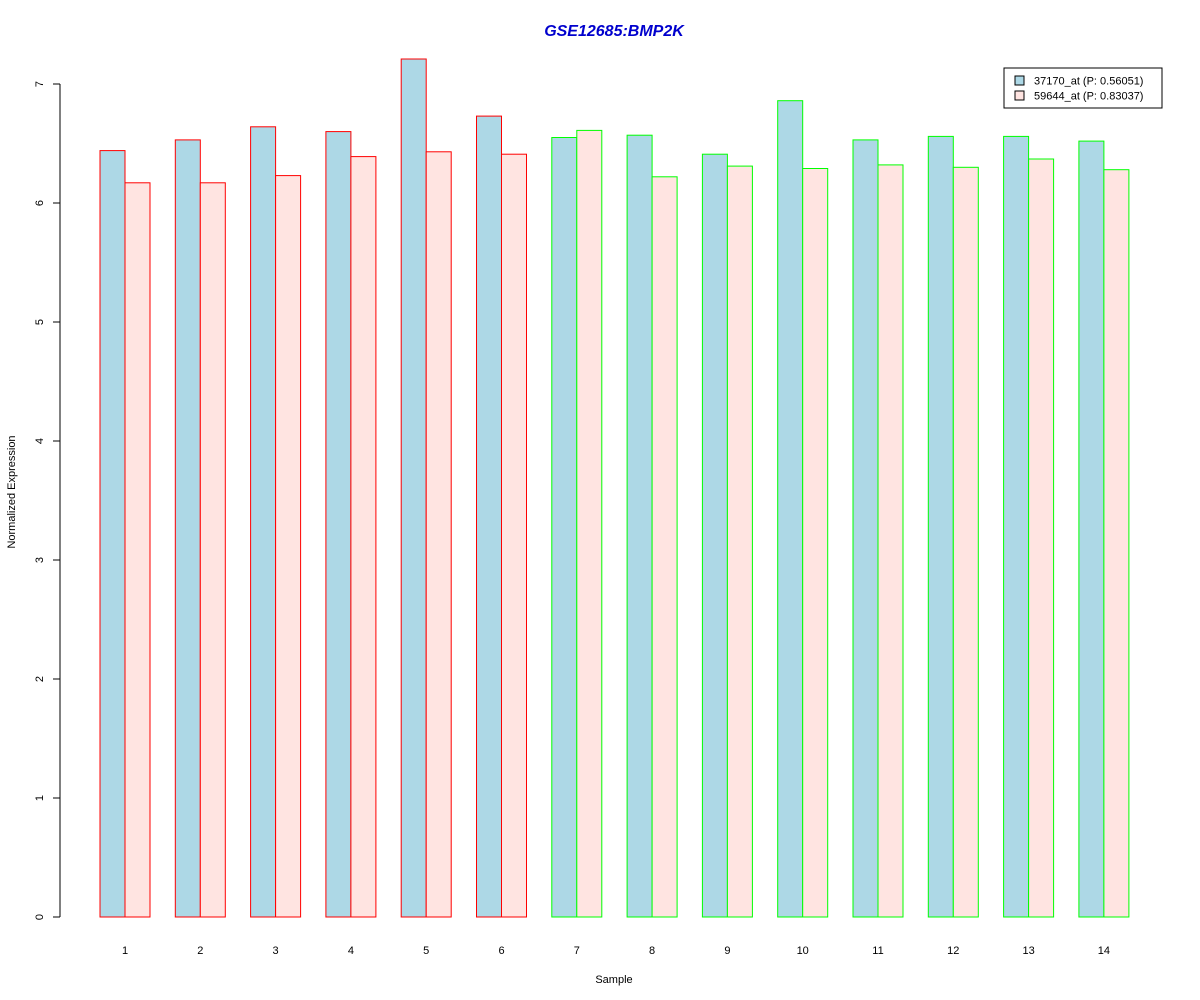 The width and height of the screenshot is (1200, 1000). I want to click on y-tick-label: 6, so click(40, 203).